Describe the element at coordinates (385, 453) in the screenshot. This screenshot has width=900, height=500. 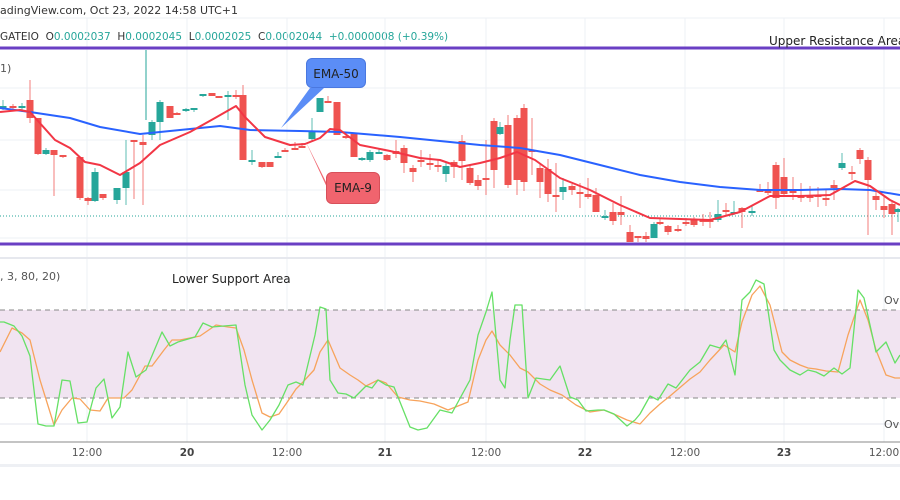
I see `x-axis-tick-3: 21` at that location.